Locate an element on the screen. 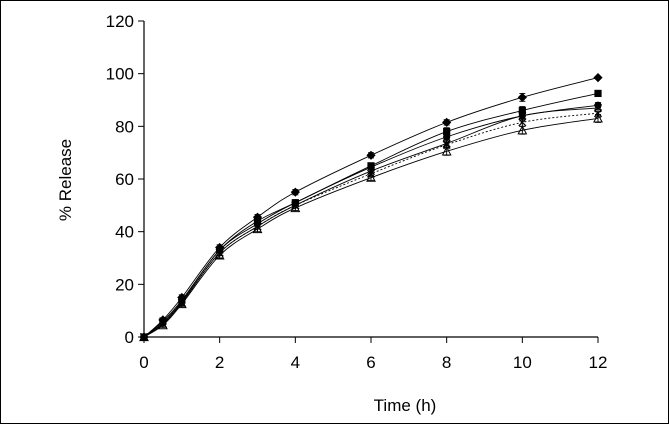  y-tick-label: 100 is located at coordinates (120, 74).